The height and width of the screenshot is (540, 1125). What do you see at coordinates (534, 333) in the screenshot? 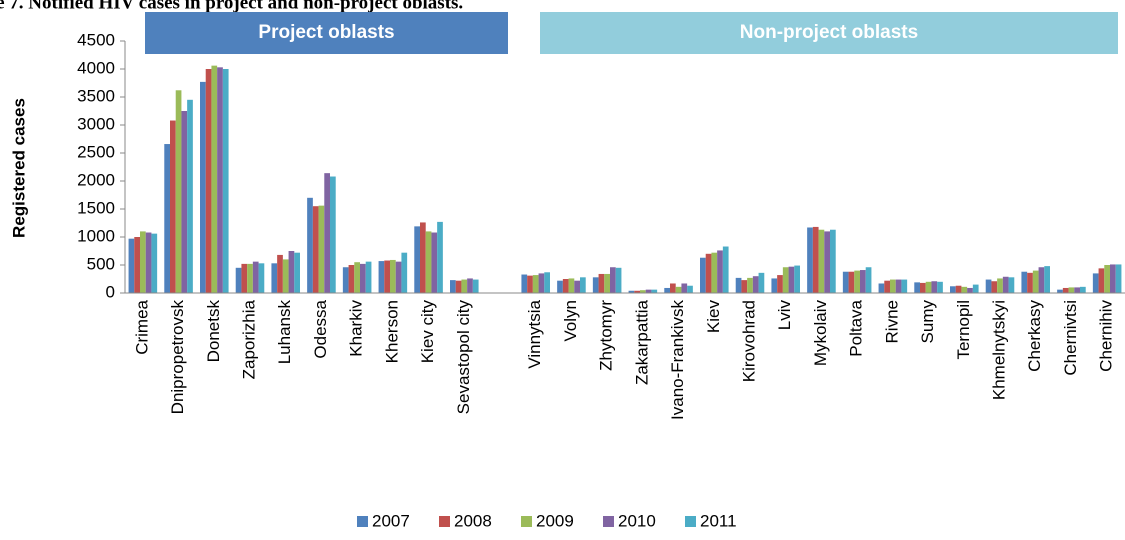
I see `x-tick-label: Vinnytsia` at bounding box center [534, 333].